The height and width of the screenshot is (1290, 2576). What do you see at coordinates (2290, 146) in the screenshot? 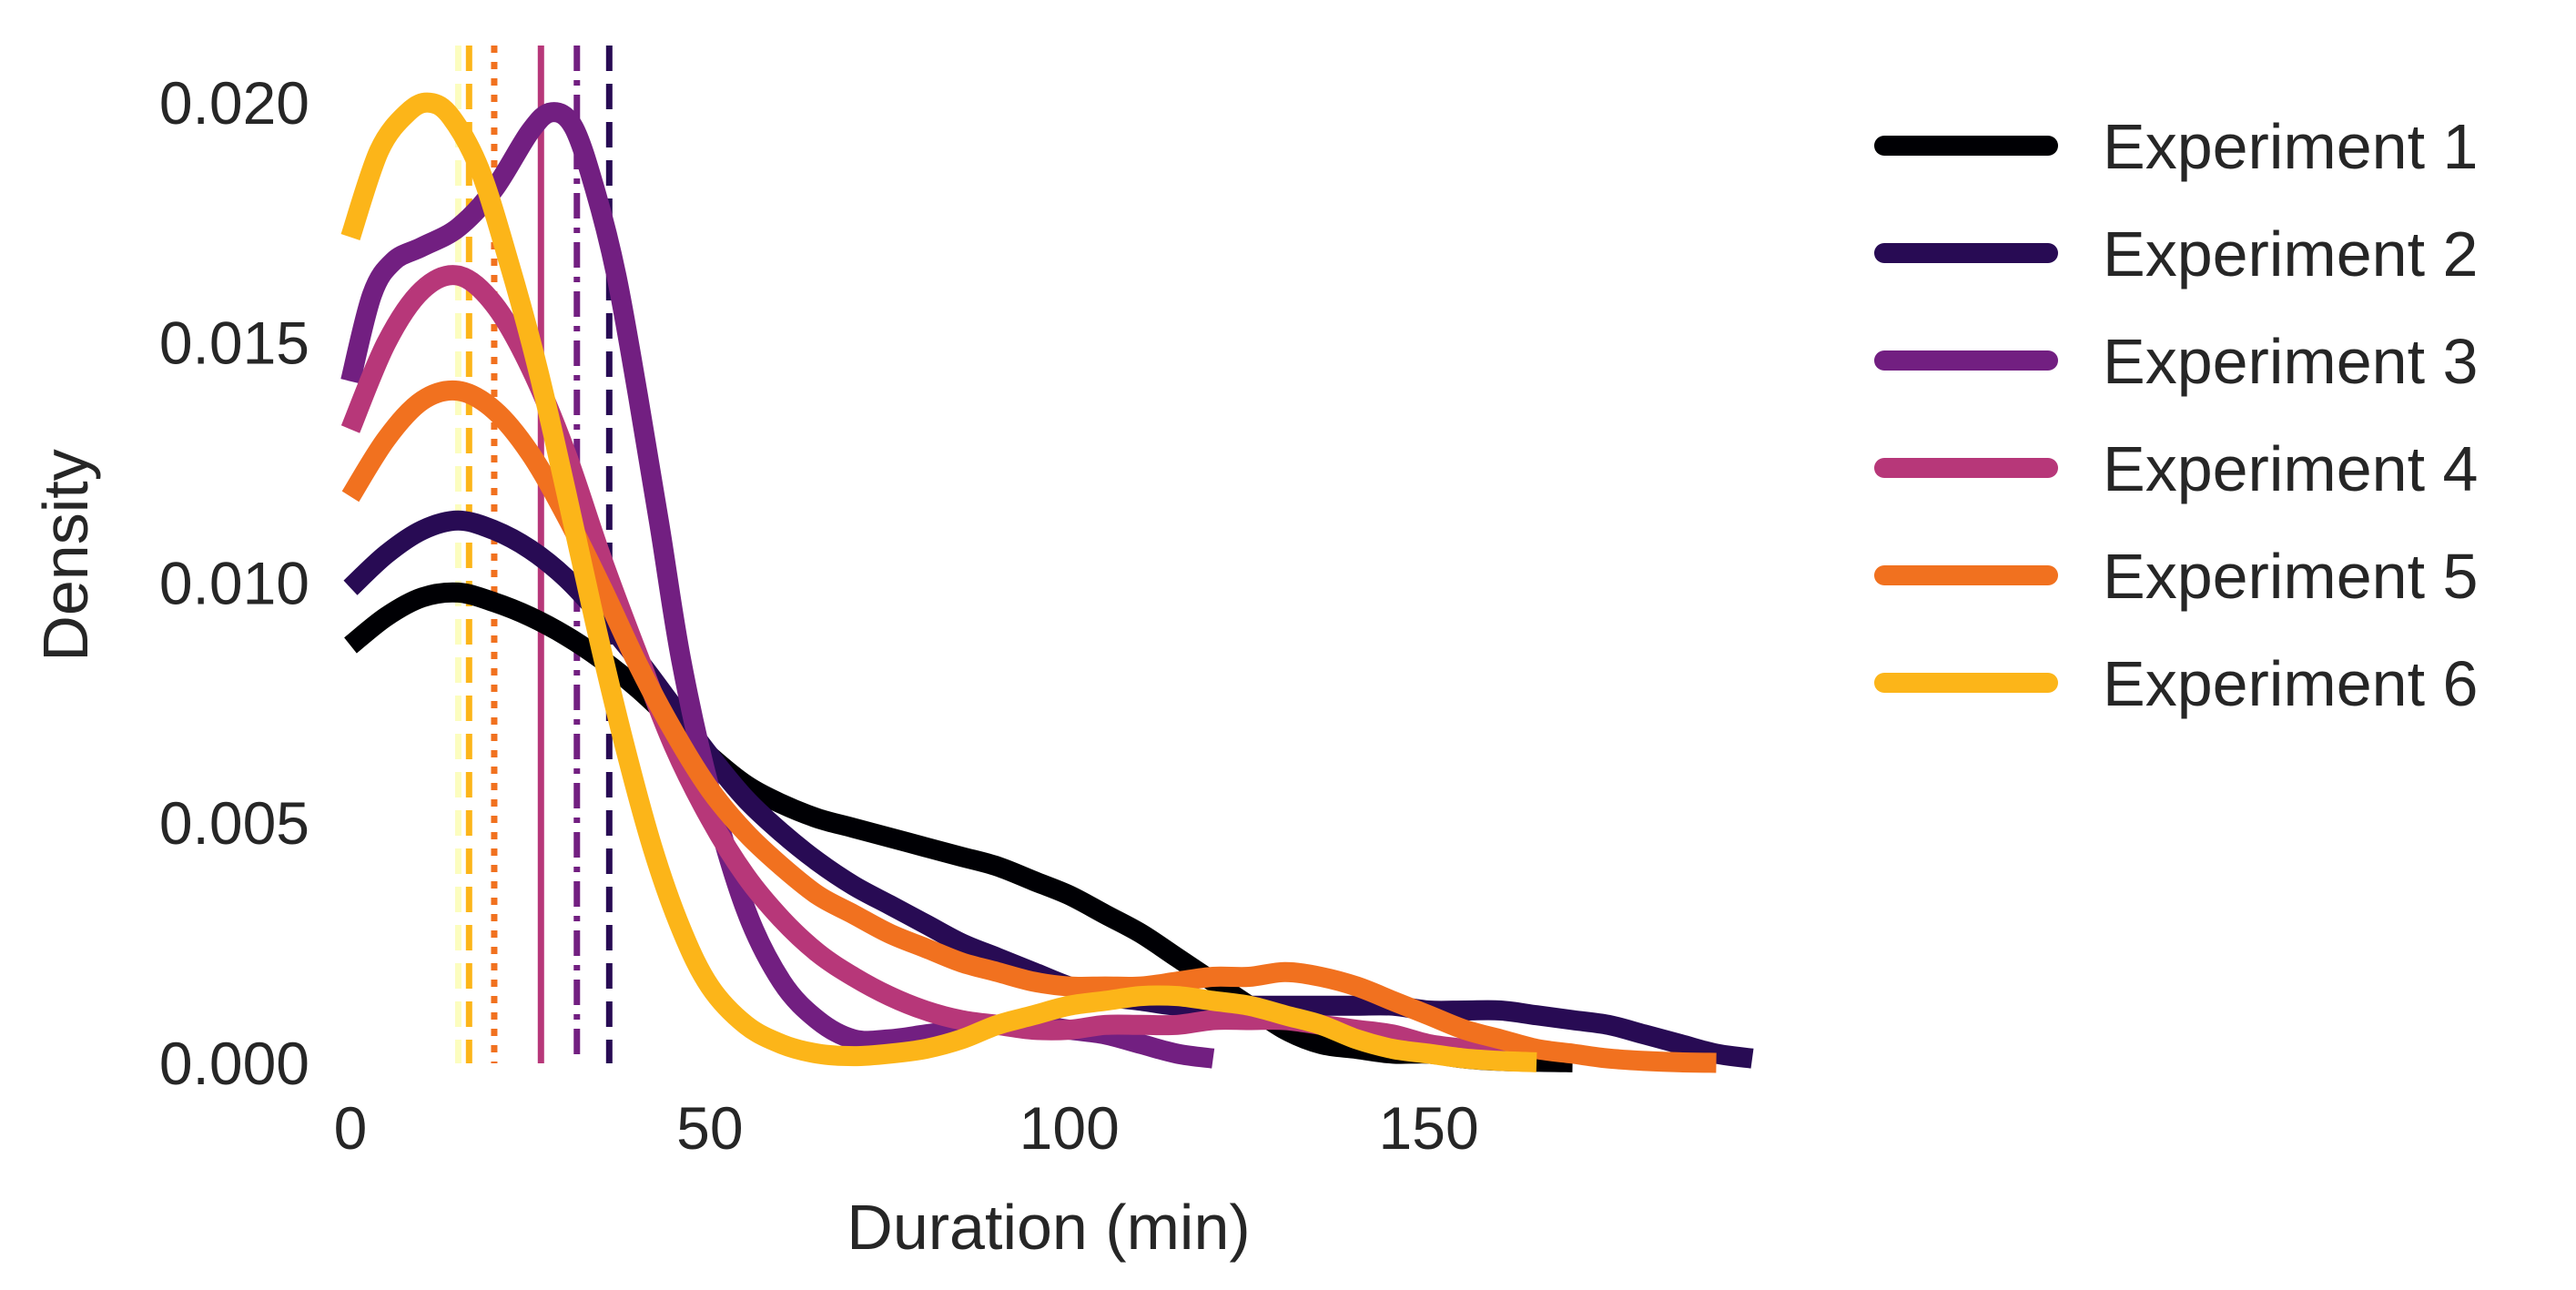
I see `legend-label: Experiment 1` at bounding box center [2290, 146].